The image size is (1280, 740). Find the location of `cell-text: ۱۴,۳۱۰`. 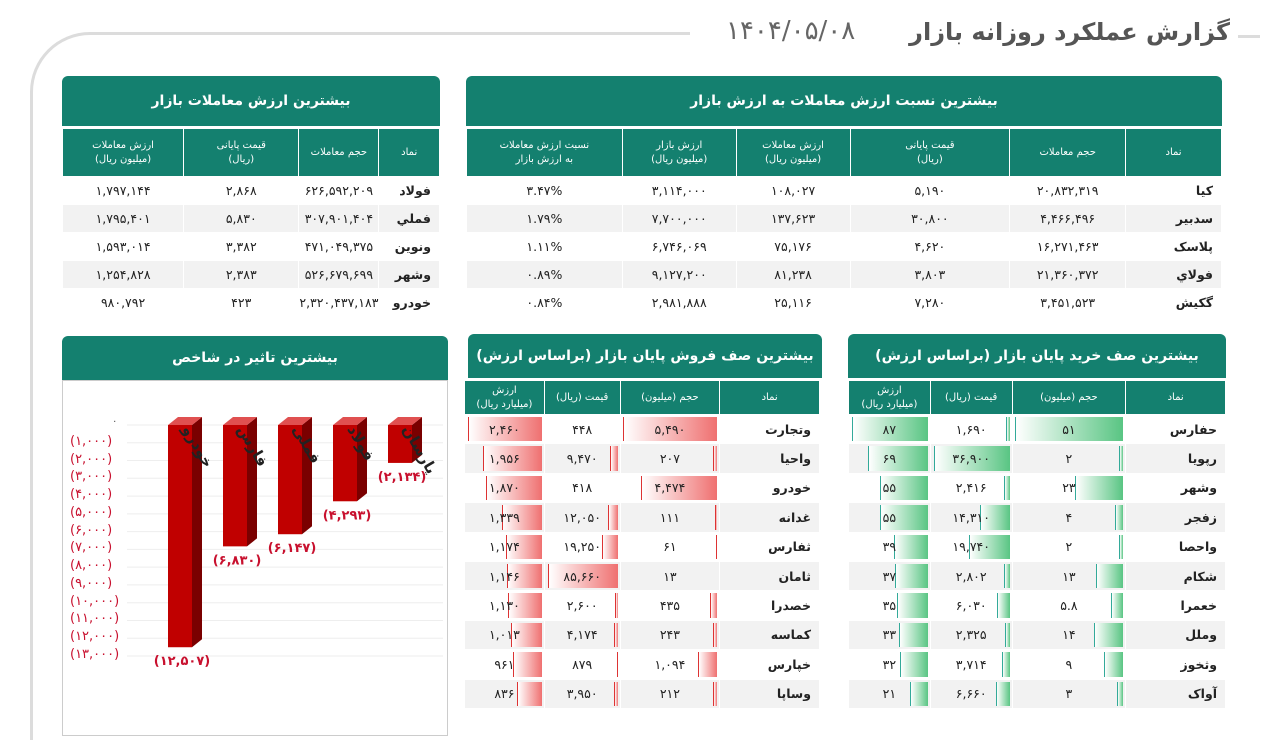

cell-text: ۱۴,۳۱۰ is located at coordinates (971, 517).